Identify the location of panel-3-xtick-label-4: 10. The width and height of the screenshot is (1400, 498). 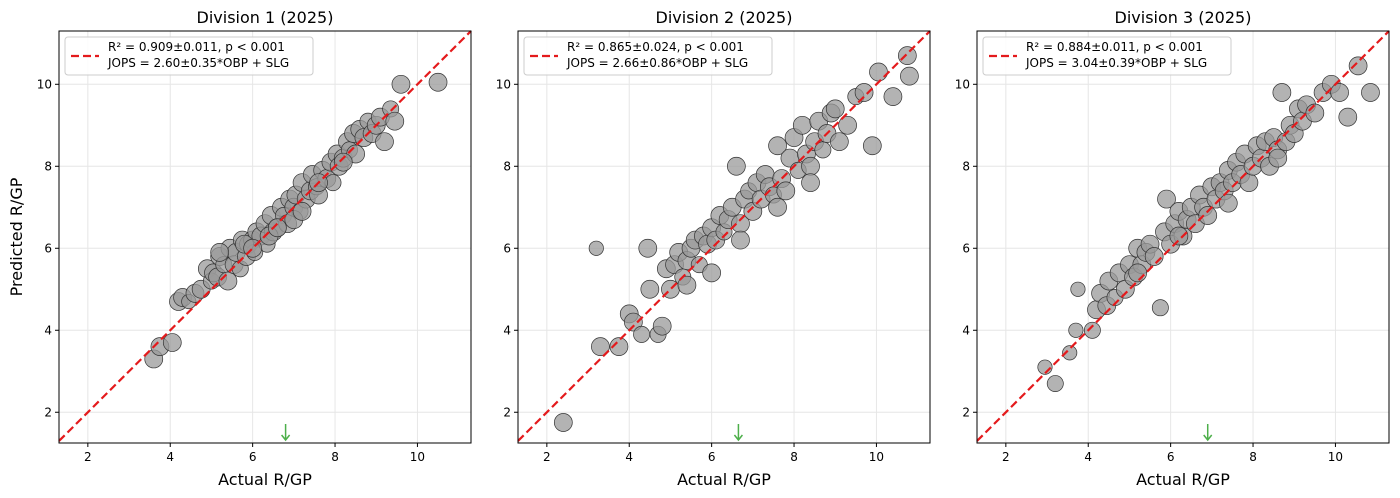
(1335, 457).